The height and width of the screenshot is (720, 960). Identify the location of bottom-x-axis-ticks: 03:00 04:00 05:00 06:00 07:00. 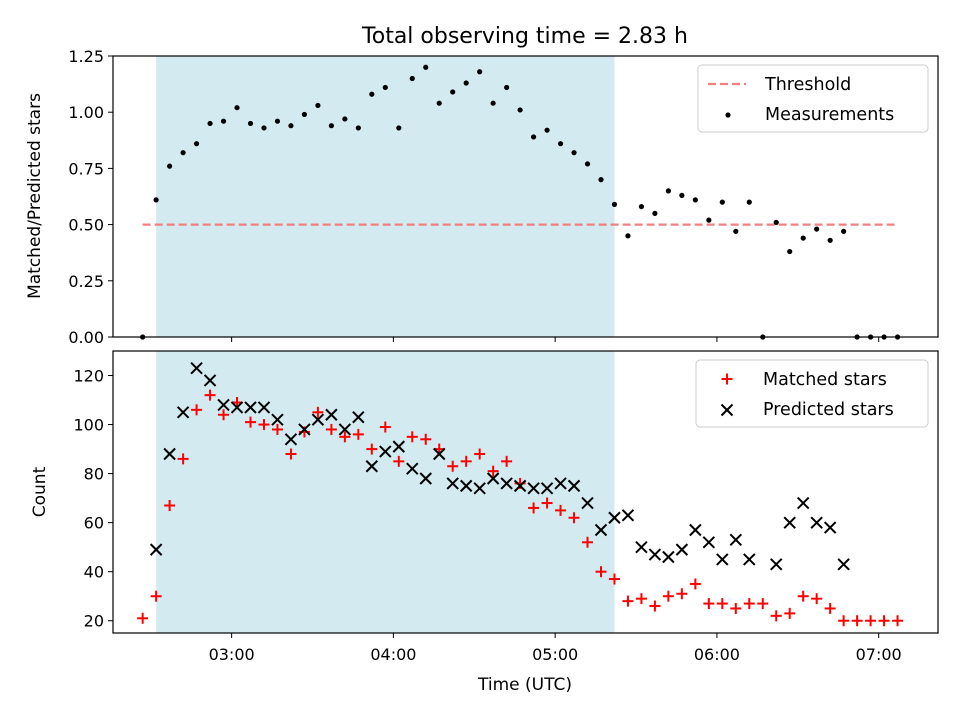
(555, 648).